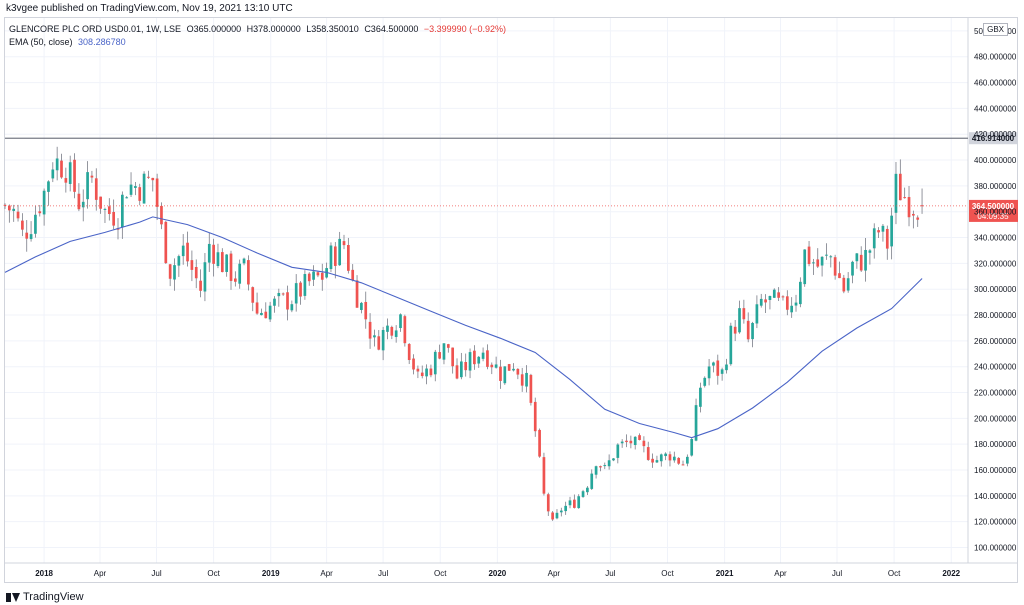 The image size is (1024, 605). Describe the element at coordinates (41, 42) in the screenshot. I see `ema-label: EMA (50, close)` at that location.